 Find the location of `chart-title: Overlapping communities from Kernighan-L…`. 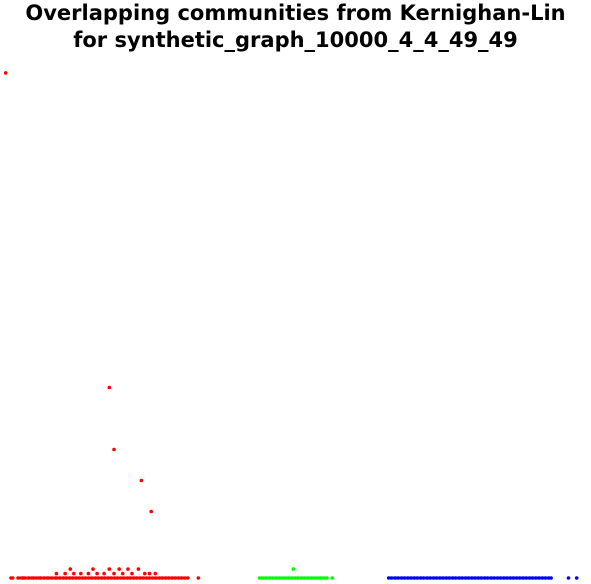

chart-title: Overlapping communities from Kernighan-L… is located at coordinates (295, 27).